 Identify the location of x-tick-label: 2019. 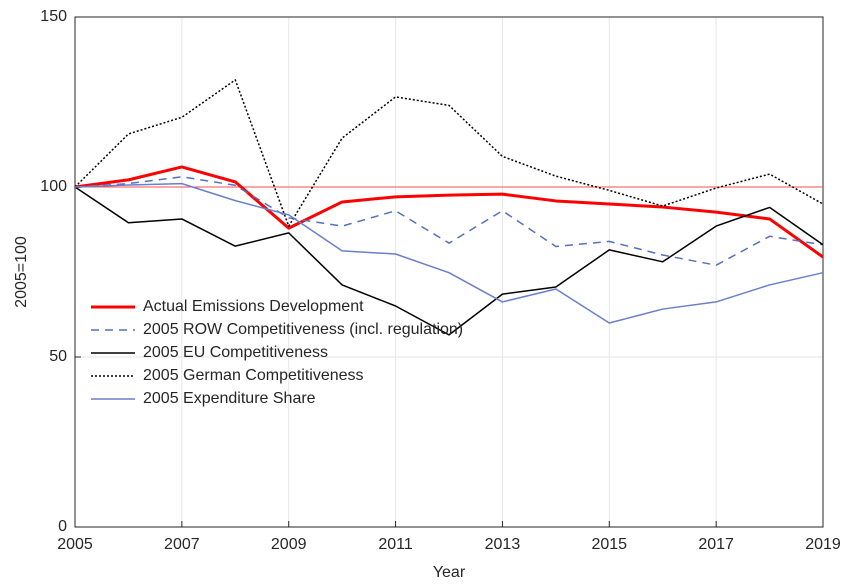
(823, 544).